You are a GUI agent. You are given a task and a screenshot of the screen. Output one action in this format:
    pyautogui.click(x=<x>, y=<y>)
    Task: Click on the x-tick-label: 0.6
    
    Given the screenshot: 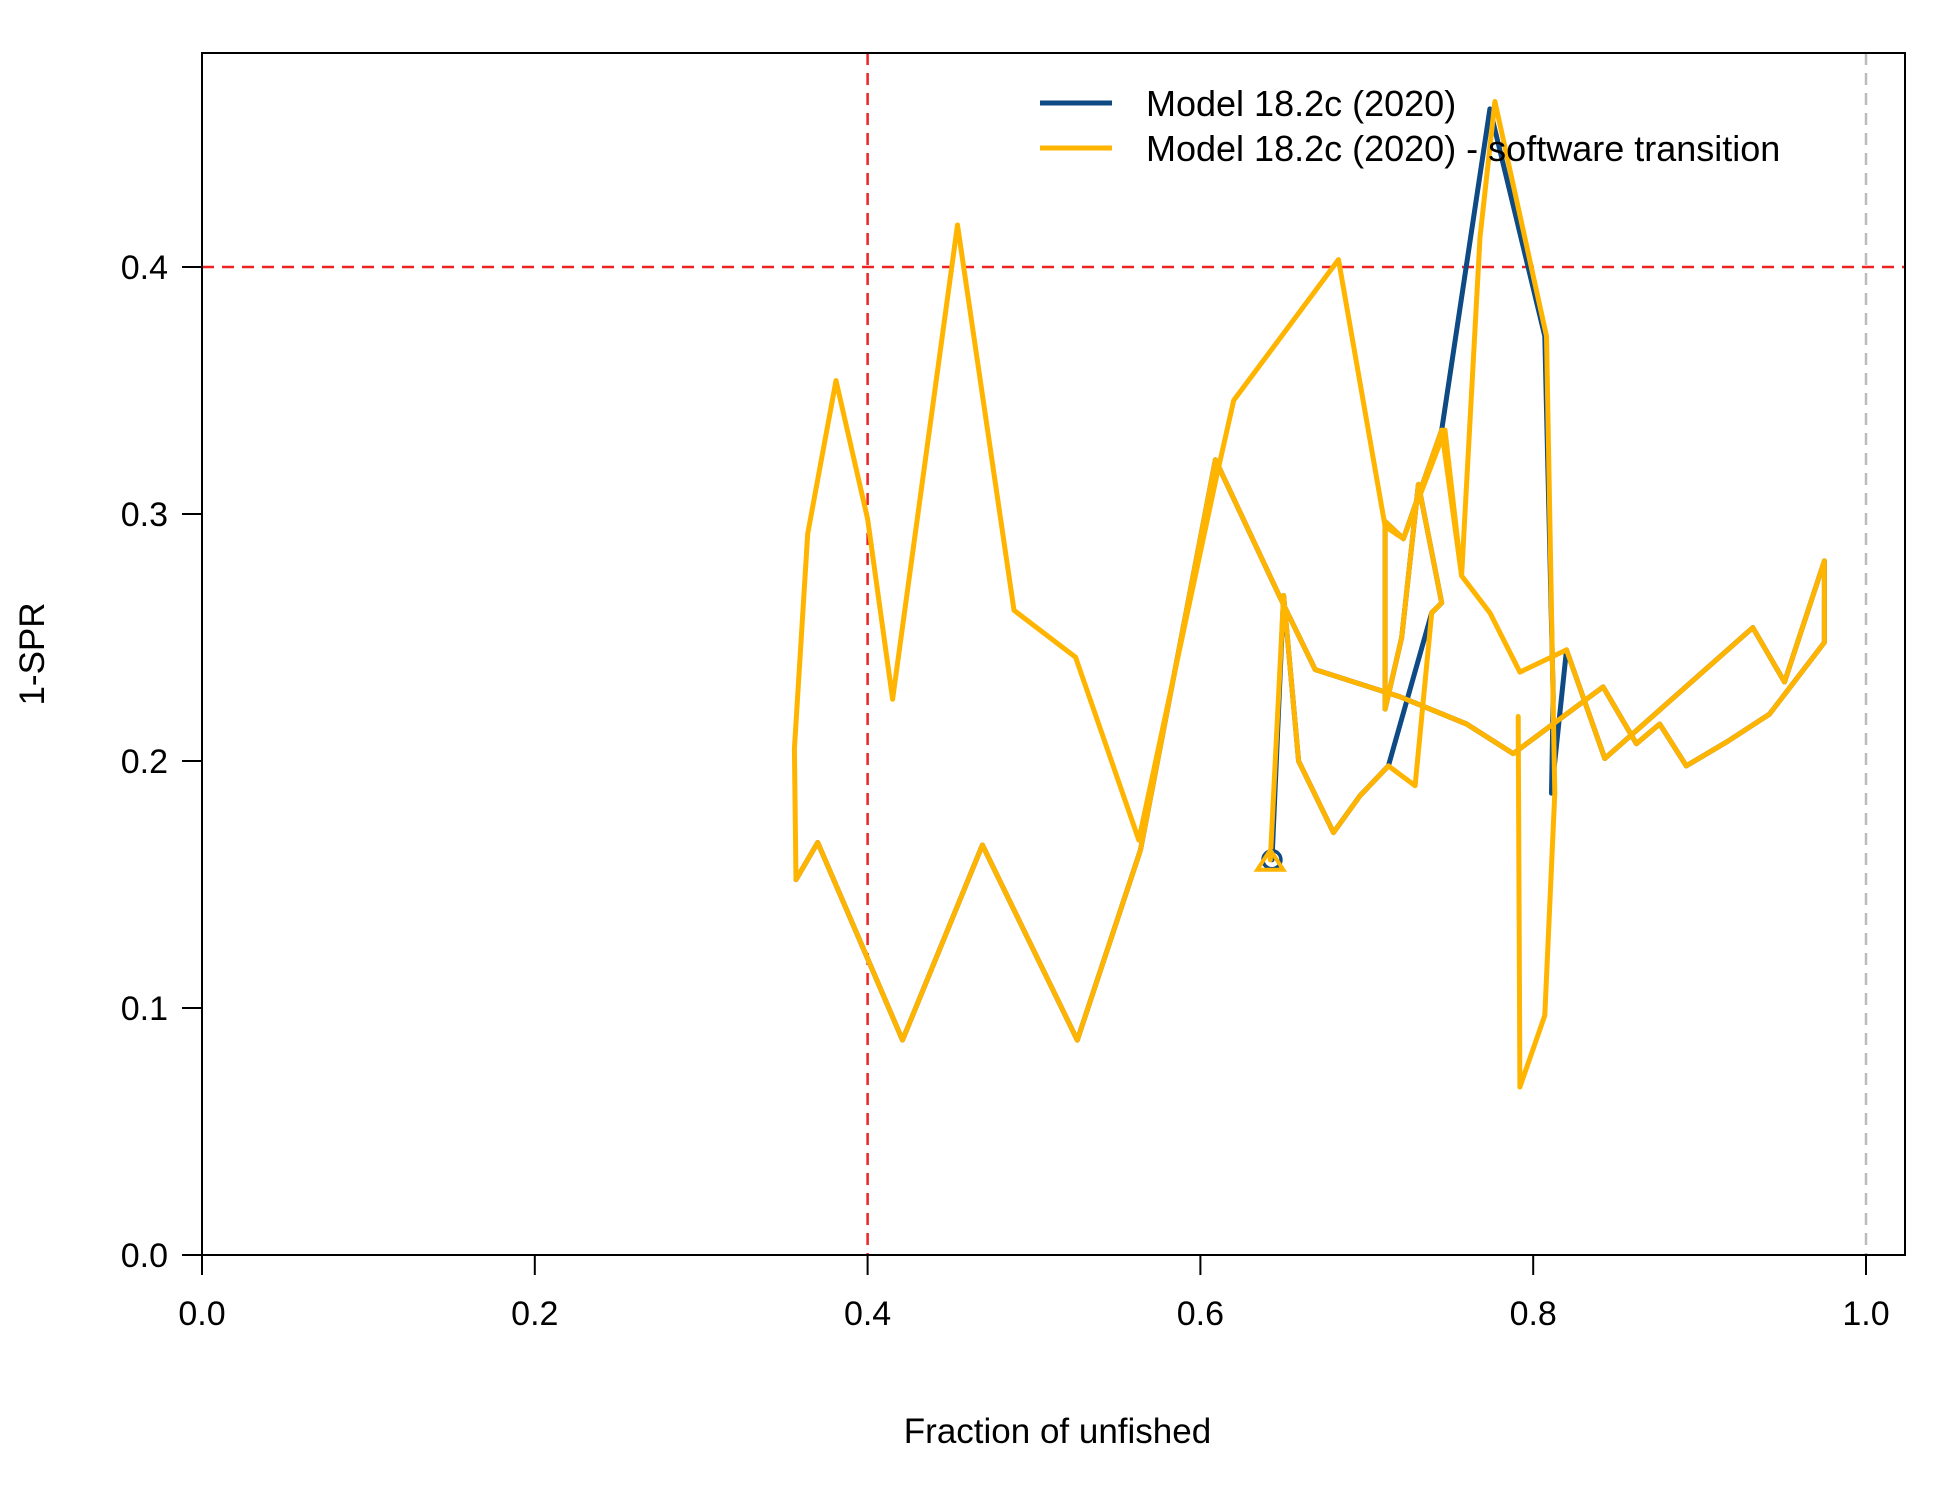 What is the action you would take?
    pyautogui.click(x=1200, y=1314)
    